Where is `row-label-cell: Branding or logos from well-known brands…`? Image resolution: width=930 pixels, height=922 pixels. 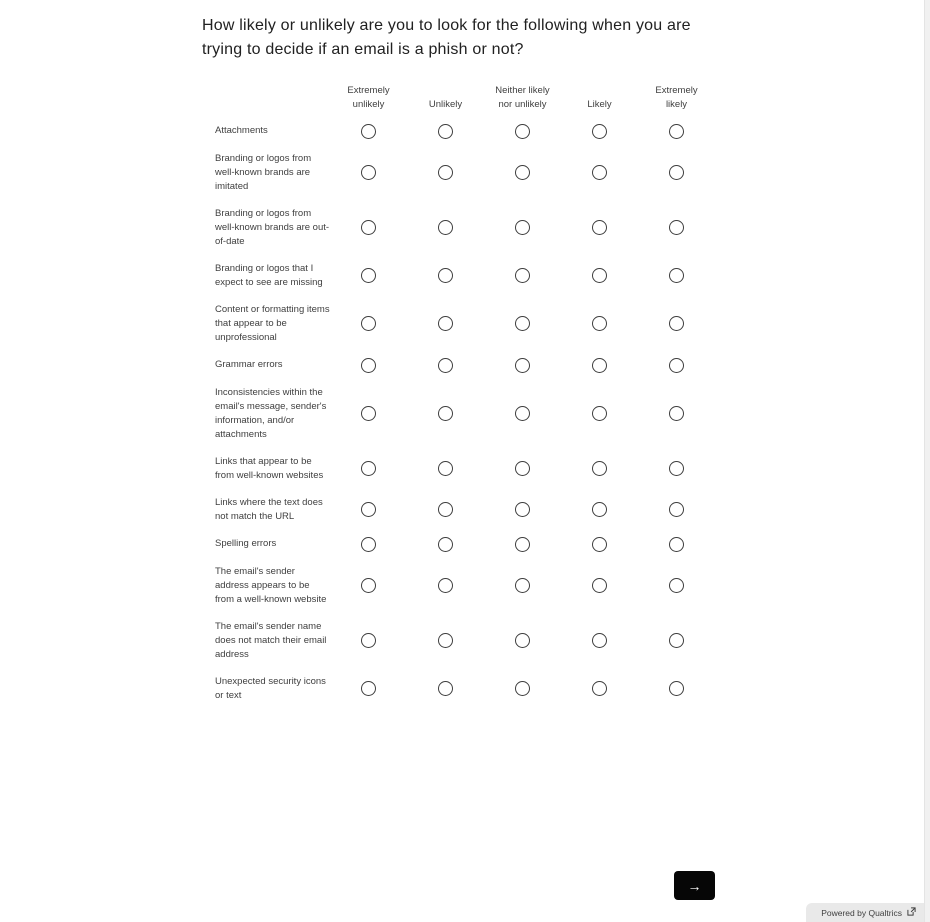
row-label-cell: Branding or logos from well-known brands… is located at coordinates (266, 228).